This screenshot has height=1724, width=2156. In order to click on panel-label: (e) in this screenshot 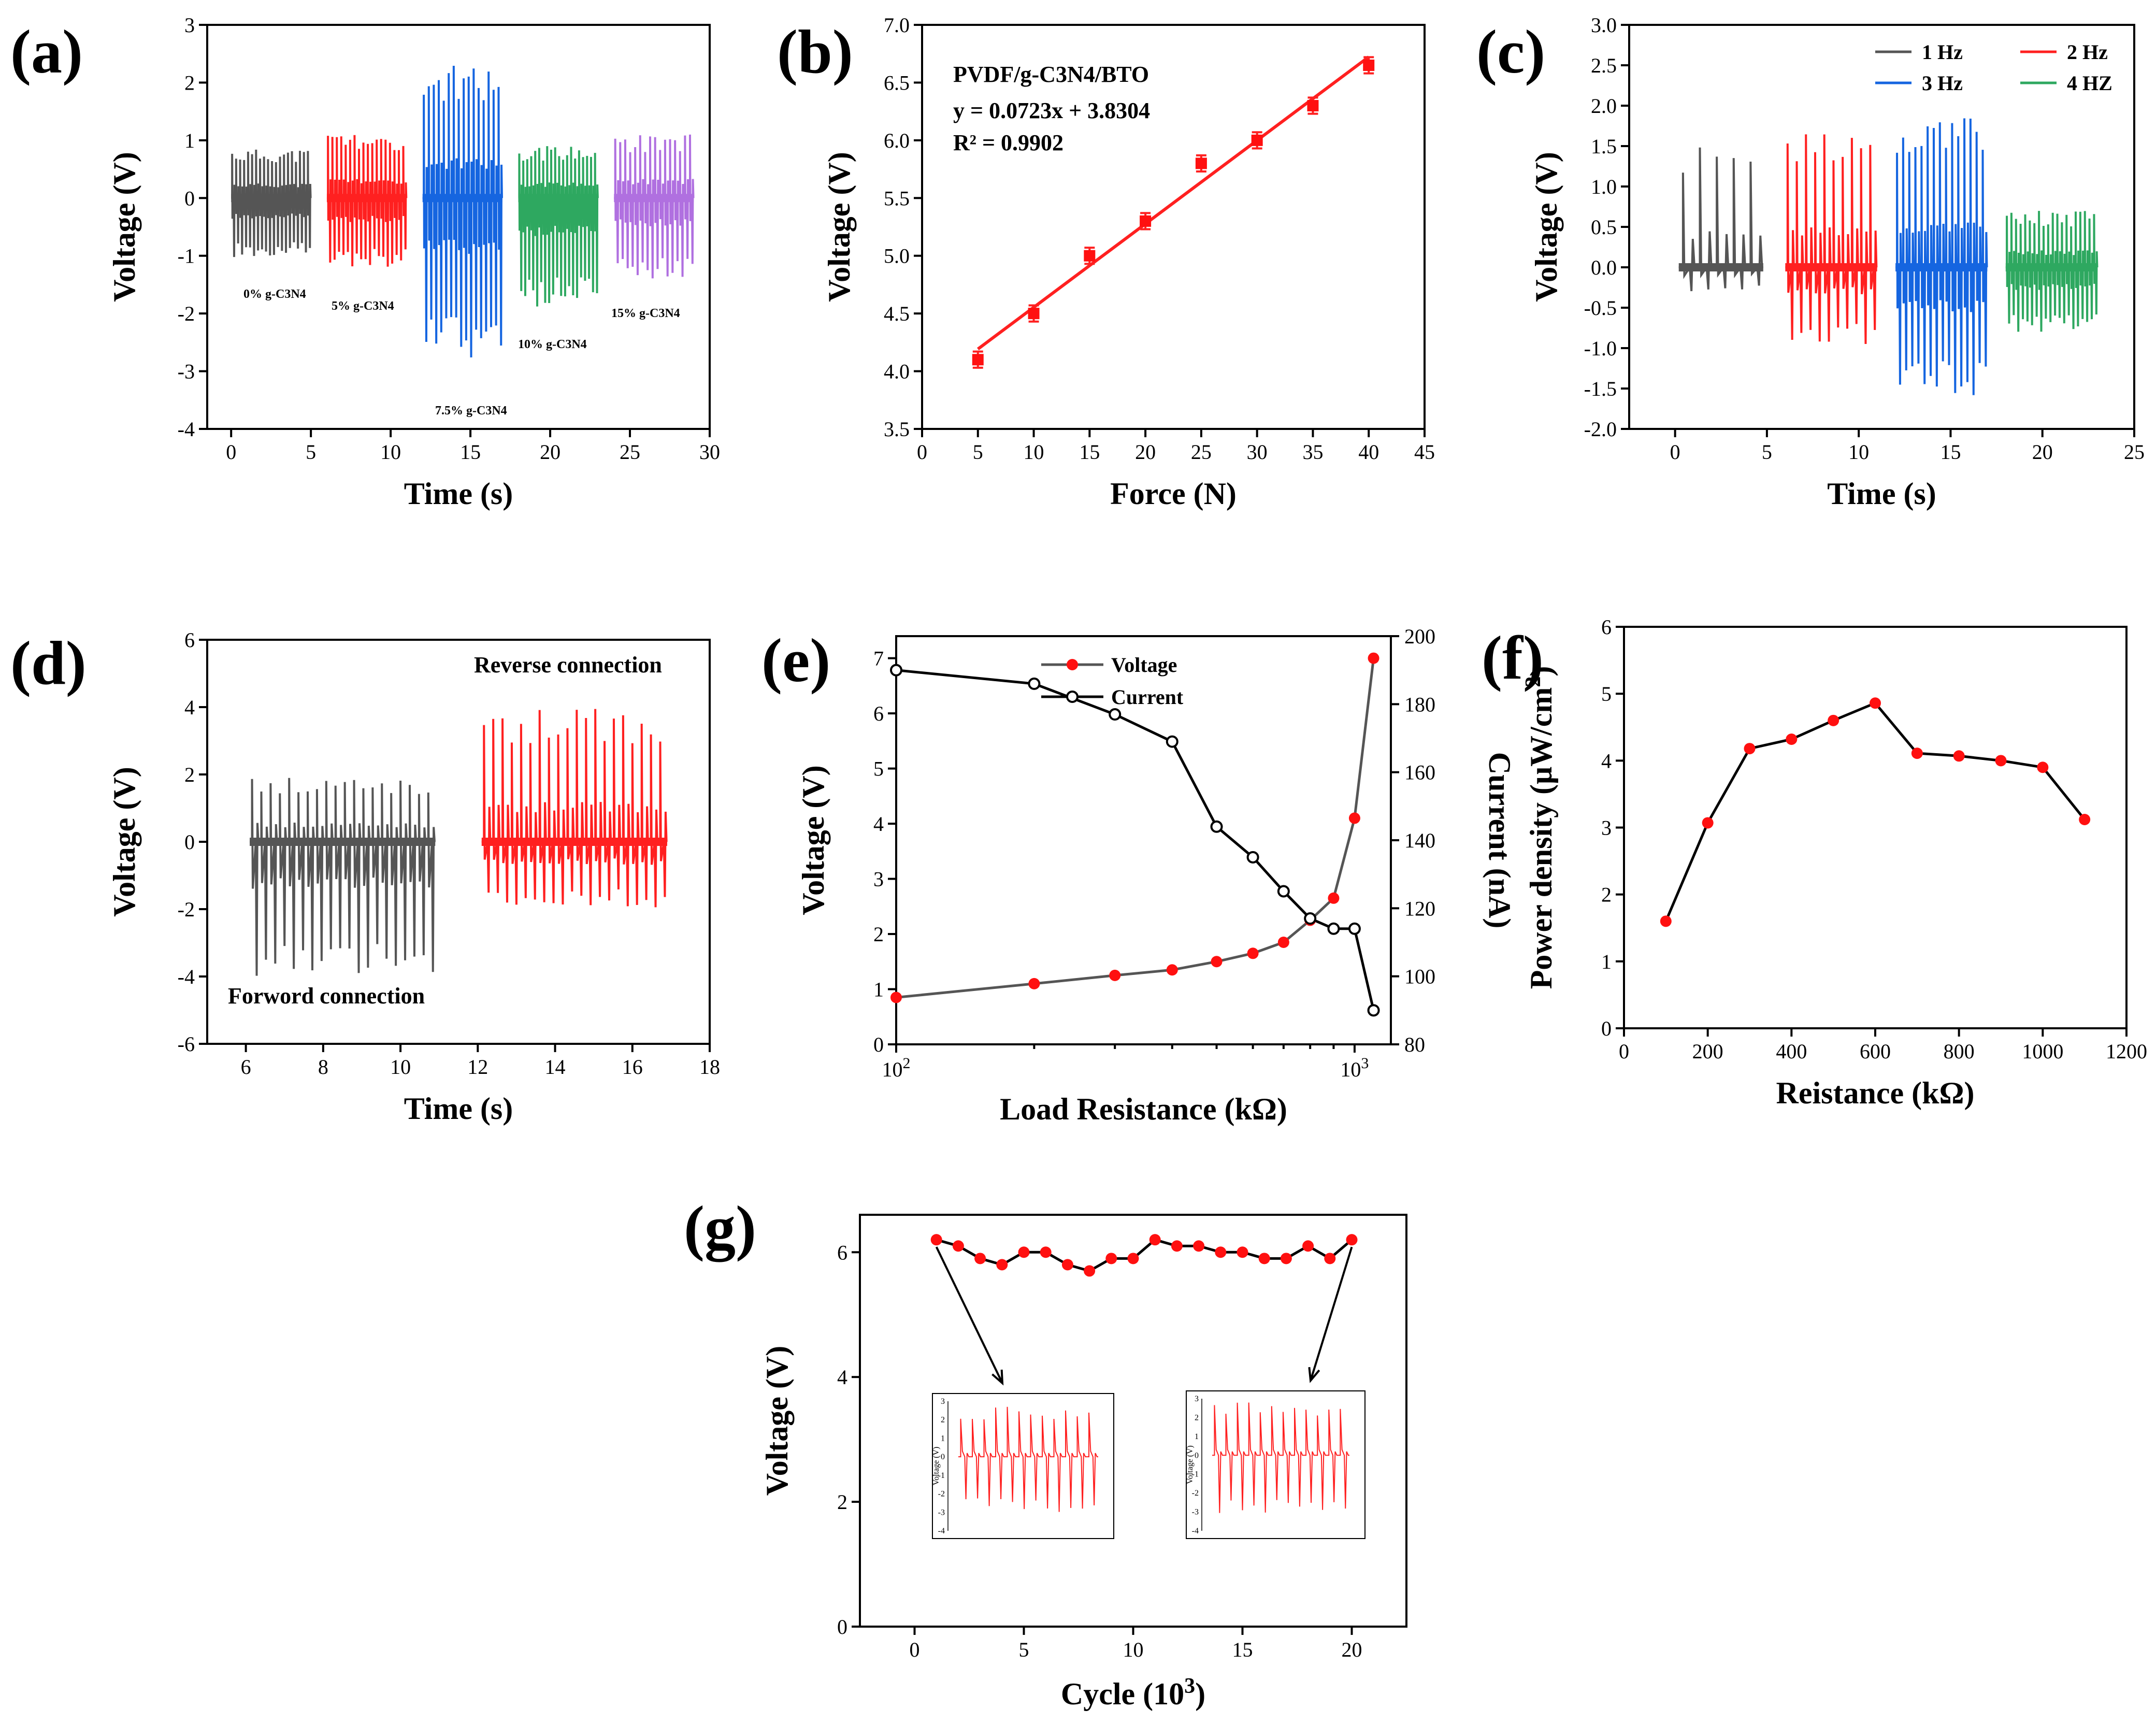, I will do `click(795, 660)`.